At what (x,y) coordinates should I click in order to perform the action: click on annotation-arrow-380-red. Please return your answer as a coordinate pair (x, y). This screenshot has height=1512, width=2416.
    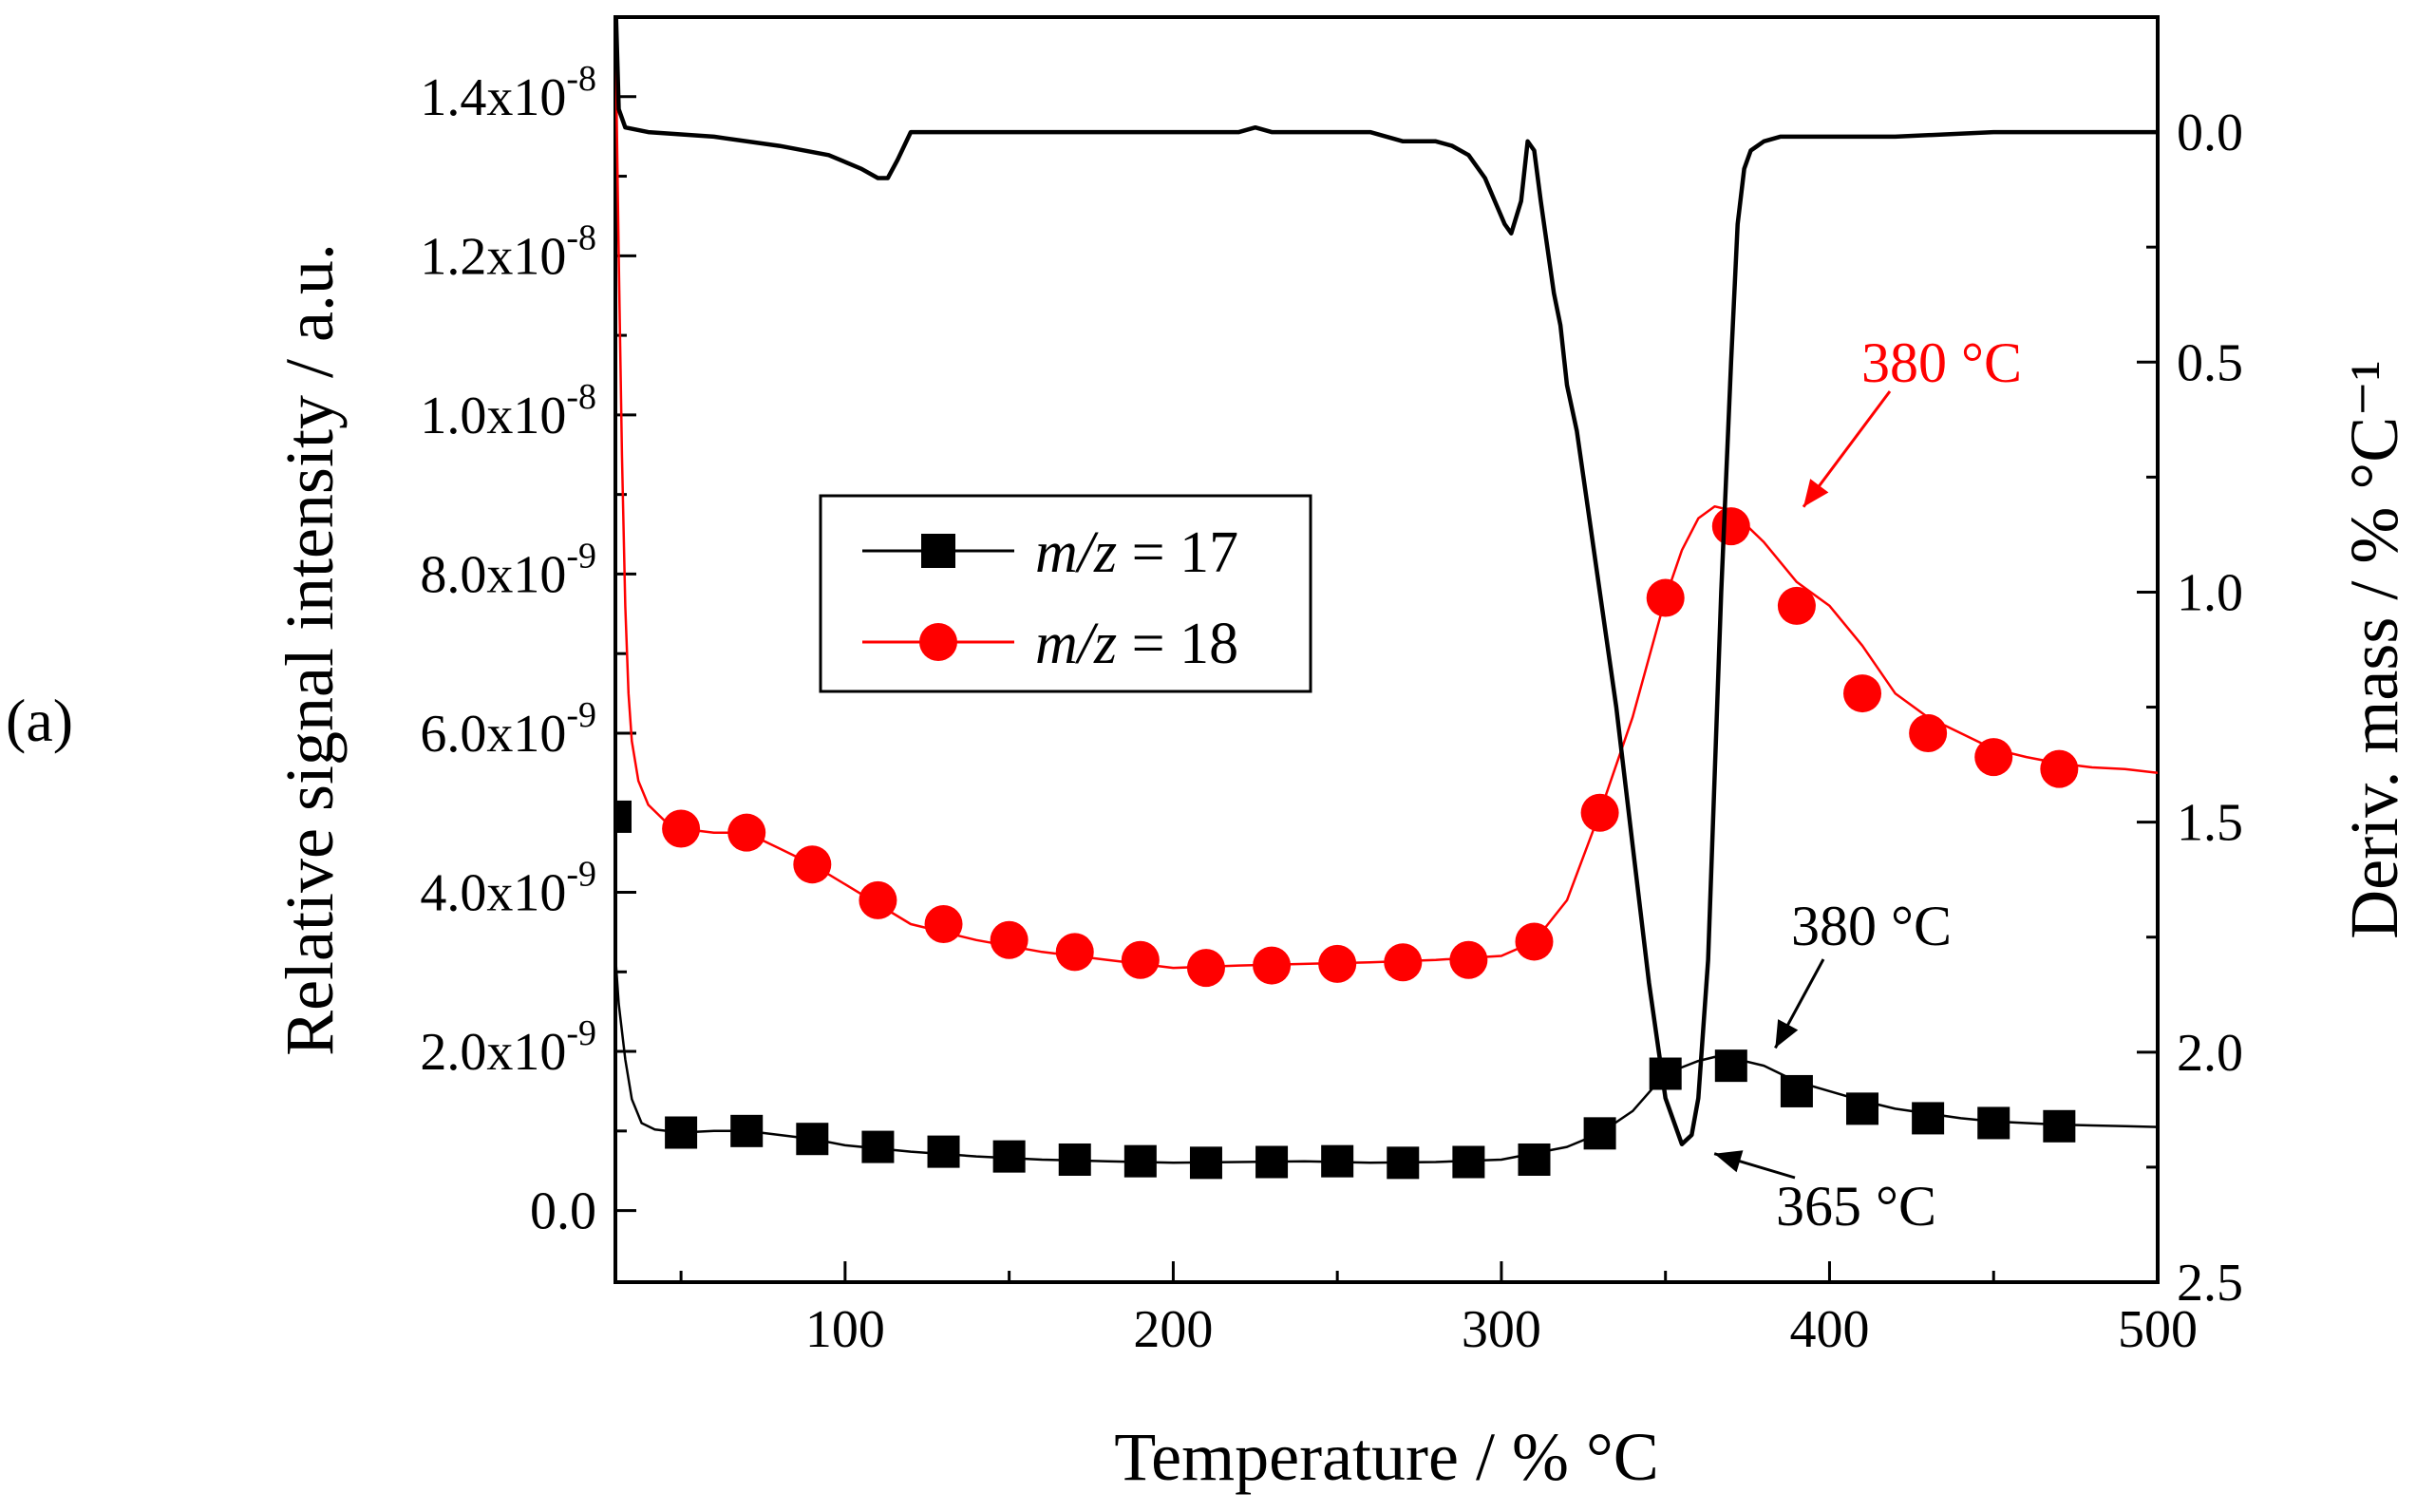
    Looking at the image, I should click on (1847, 449).